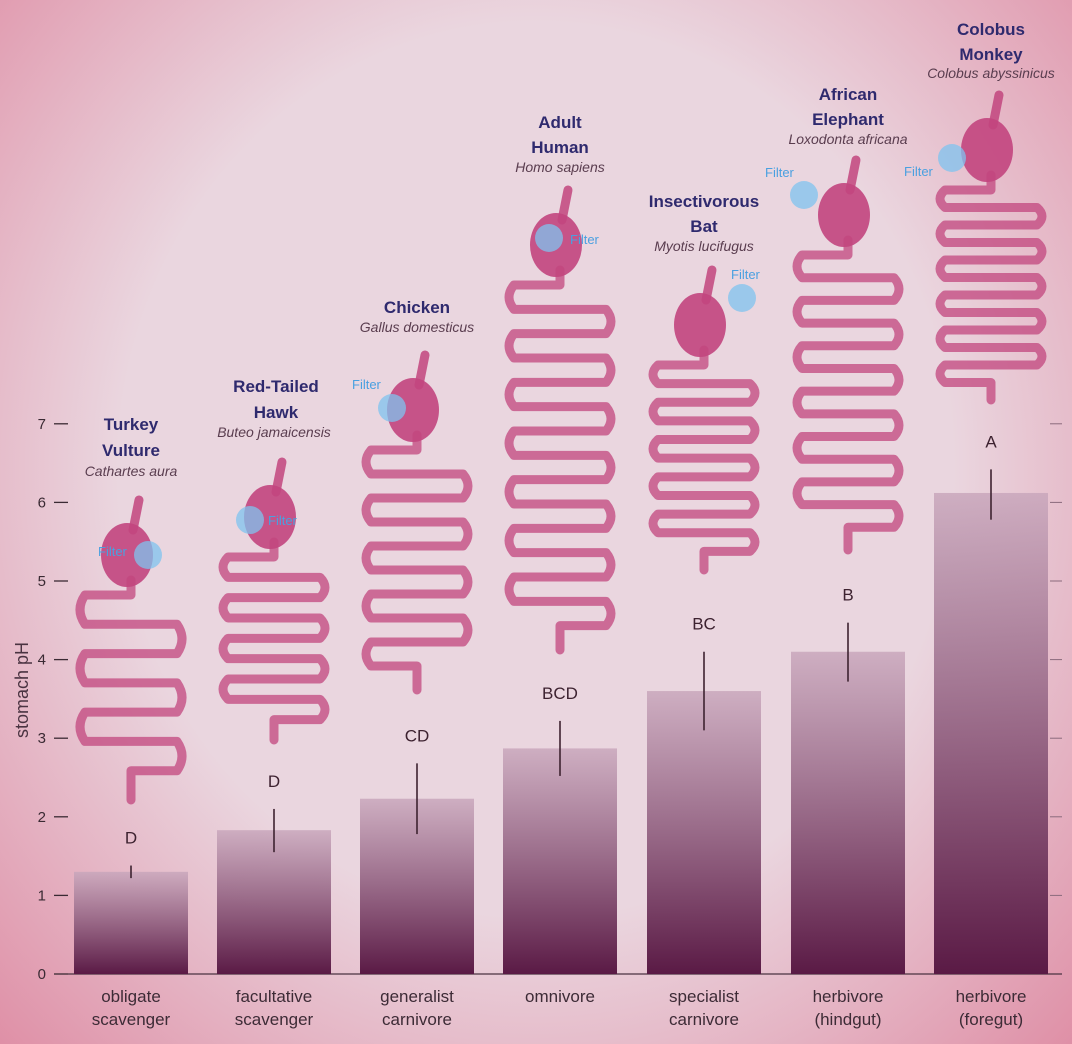 This screenshot has height=1044, width=1072. What do you see at coordinates (560, 996) in the screenshot?
I see `x-tick-label: omnivore` at bounding box center [560, 996].